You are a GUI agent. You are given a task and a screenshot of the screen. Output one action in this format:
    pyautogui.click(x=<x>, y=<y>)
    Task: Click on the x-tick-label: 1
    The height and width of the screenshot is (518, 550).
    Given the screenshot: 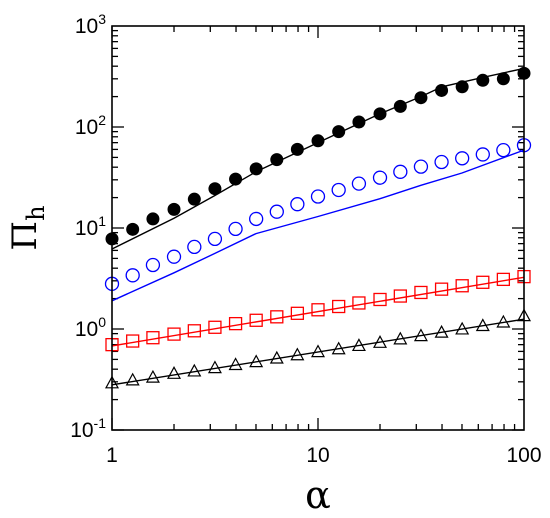 What is the action you would take?
    pyautogui.click(x=112, y=455)
    